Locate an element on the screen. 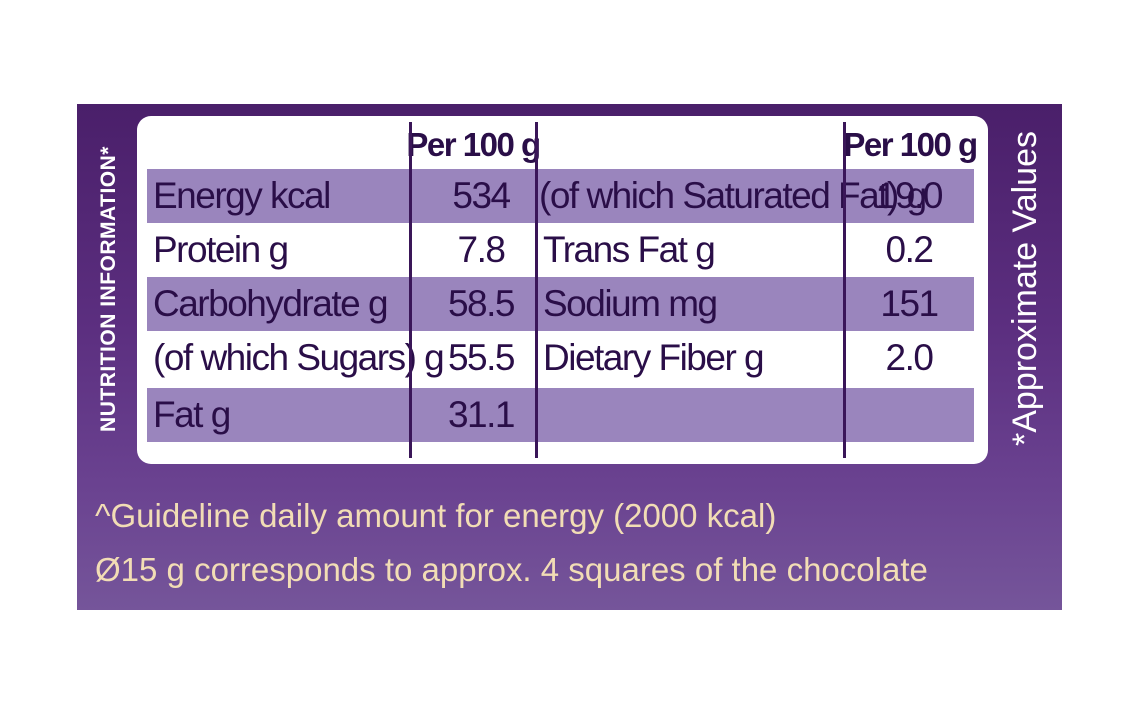 This screenshot has width=1143, height=703. nutrient-value: 0.2 is located at coordinates (909, 249).